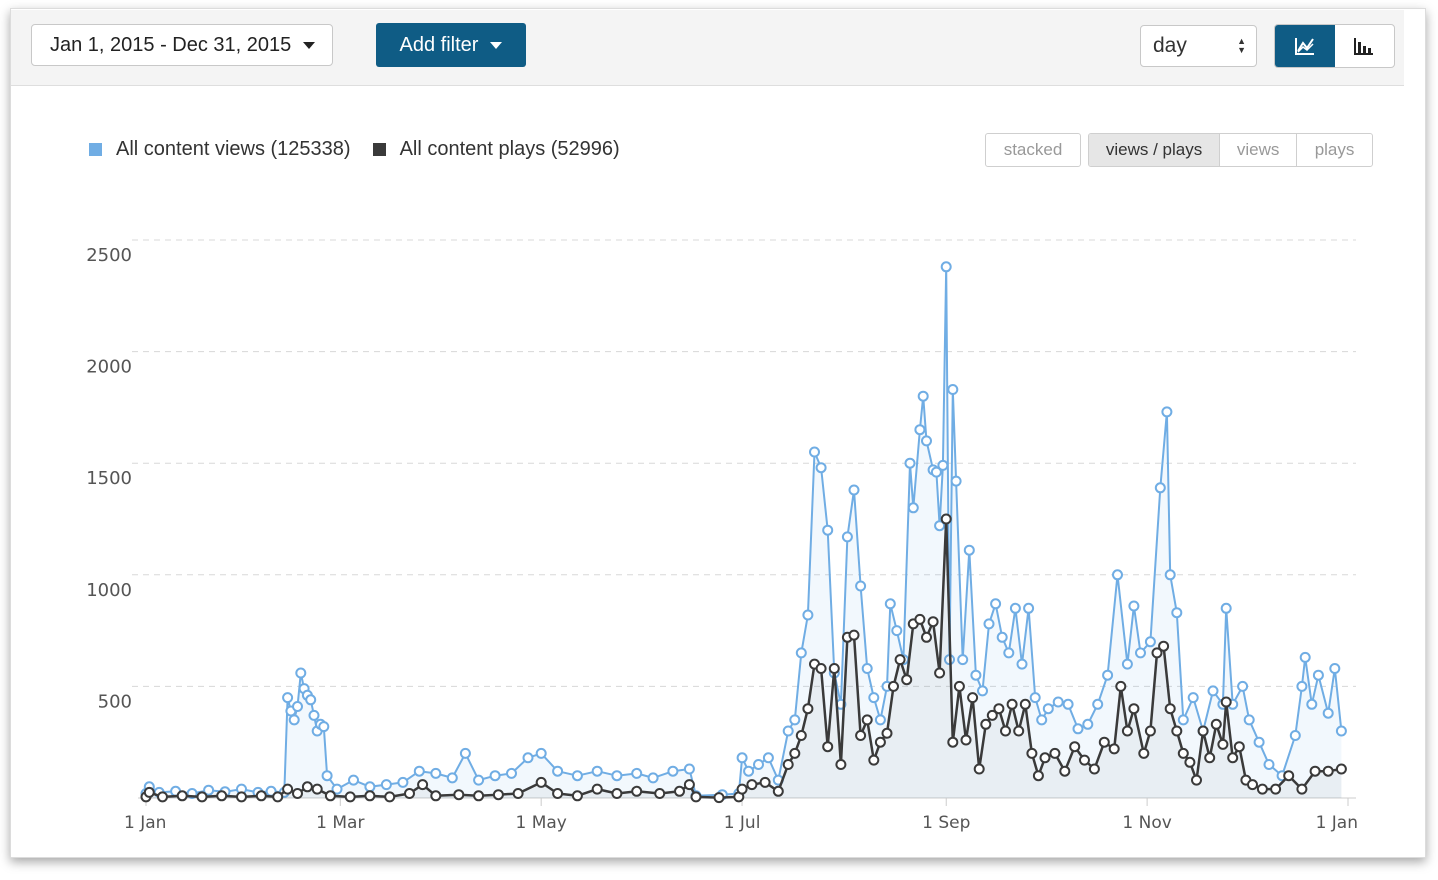 This screenshot has width=1438, height=880. Describe the element at coordinates (1365, 46) in the screenshot. I see `bar-chart-view-button` at that location.